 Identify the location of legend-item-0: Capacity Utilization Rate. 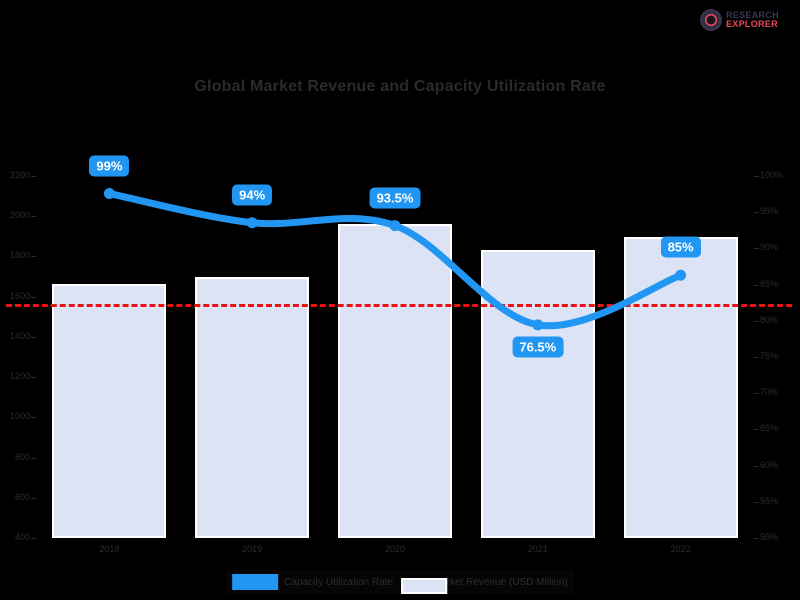
(312, 582).